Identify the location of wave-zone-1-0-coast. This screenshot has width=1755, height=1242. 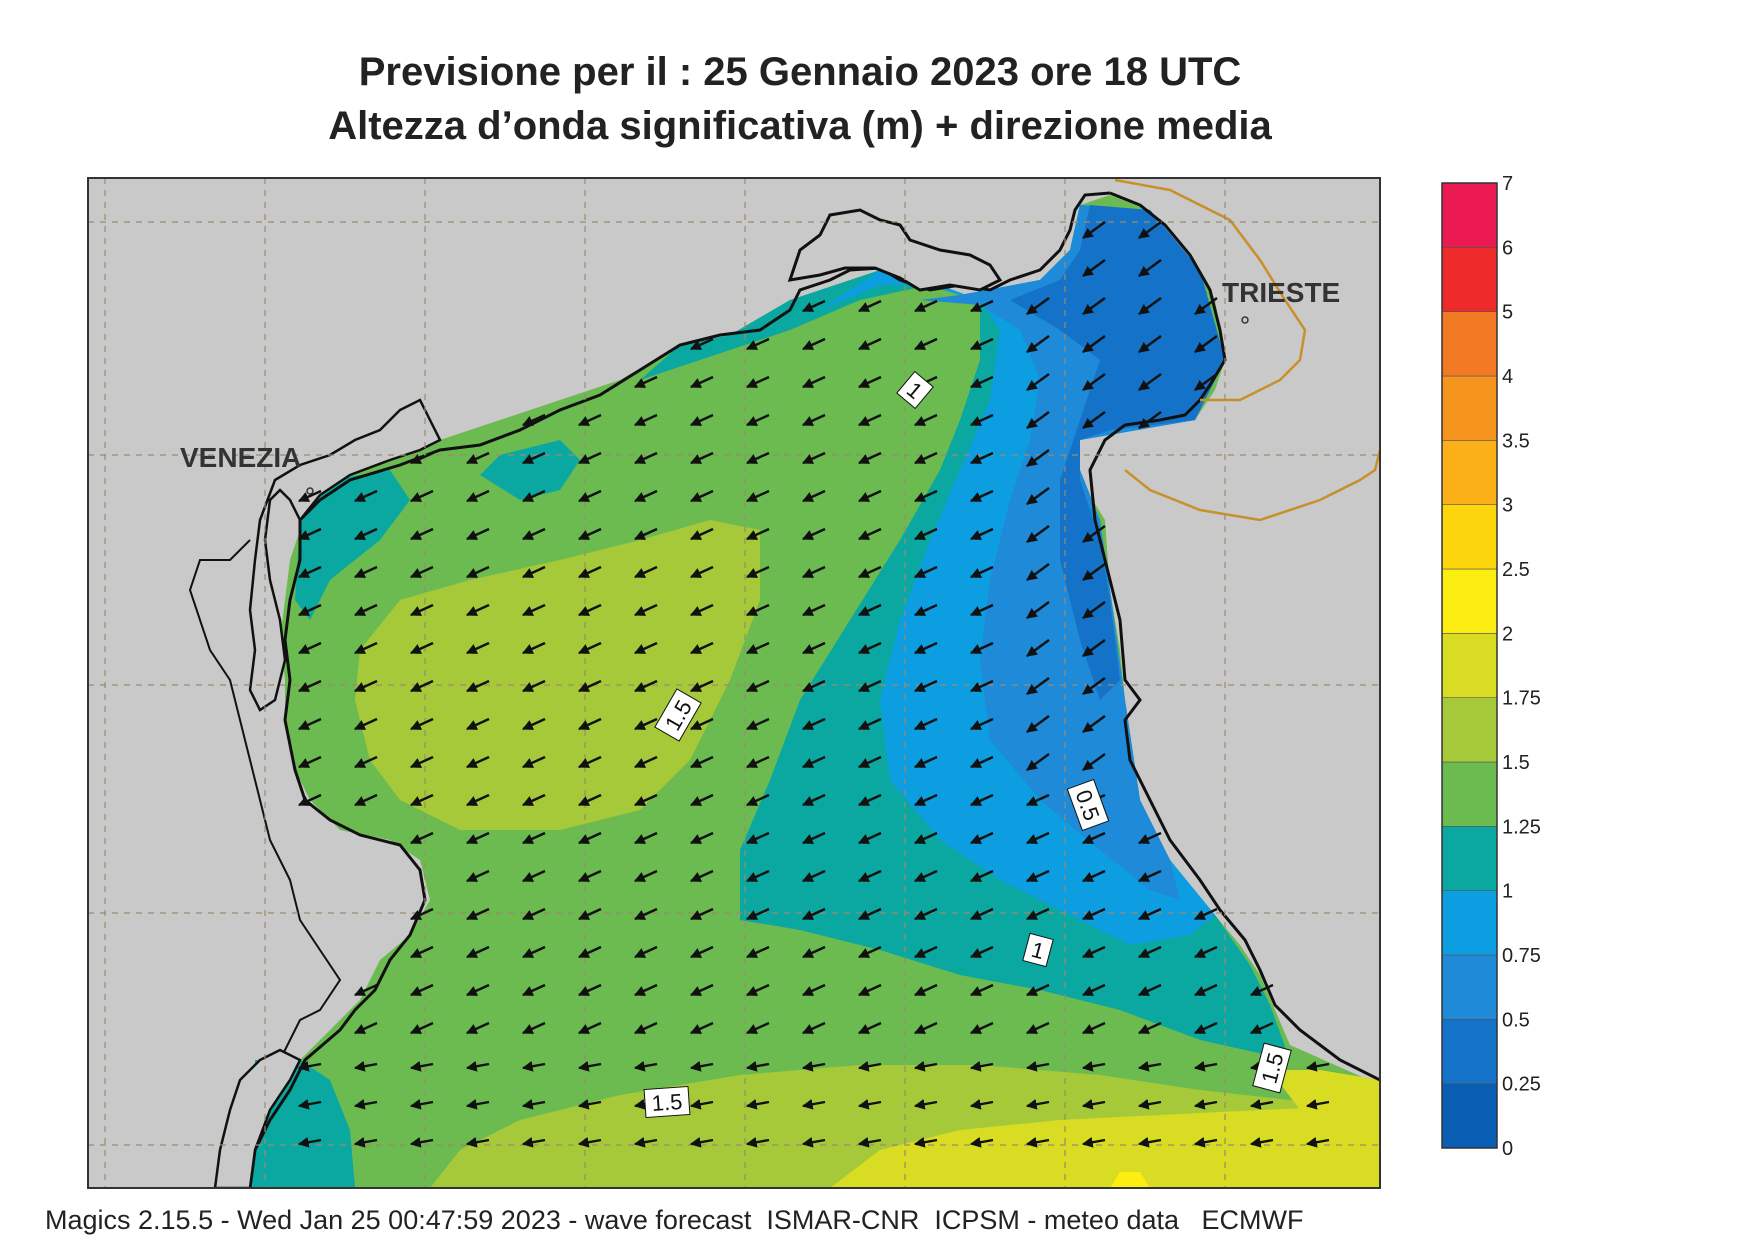
(352, 545).